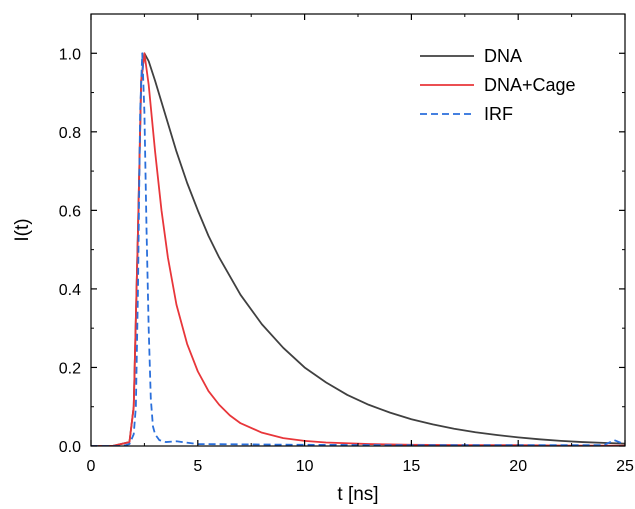 The width and height of the screenshot is (635, 509). Describe the element at coordinates (412, 466) in the screenshot. I see `x-tick-label: 15` at that location.